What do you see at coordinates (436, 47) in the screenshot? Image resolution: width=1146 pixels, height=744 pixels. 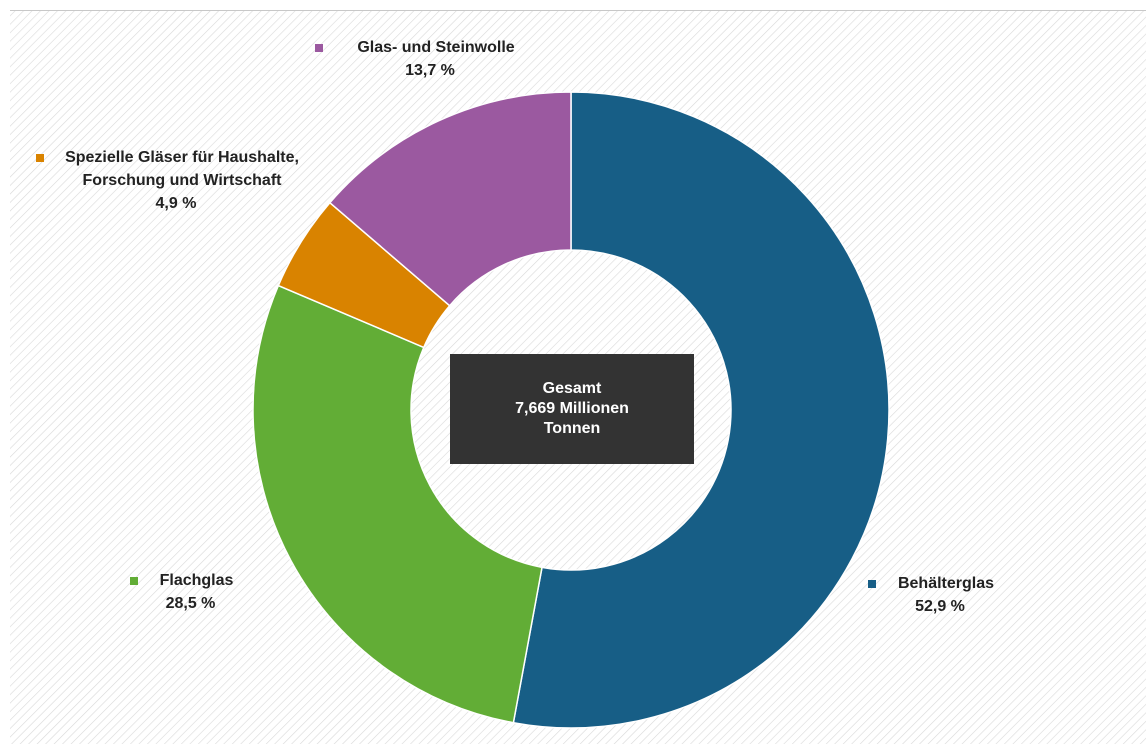 I see `slice-name: Glas- und Steinwolle` at bounding box center [436, 47].